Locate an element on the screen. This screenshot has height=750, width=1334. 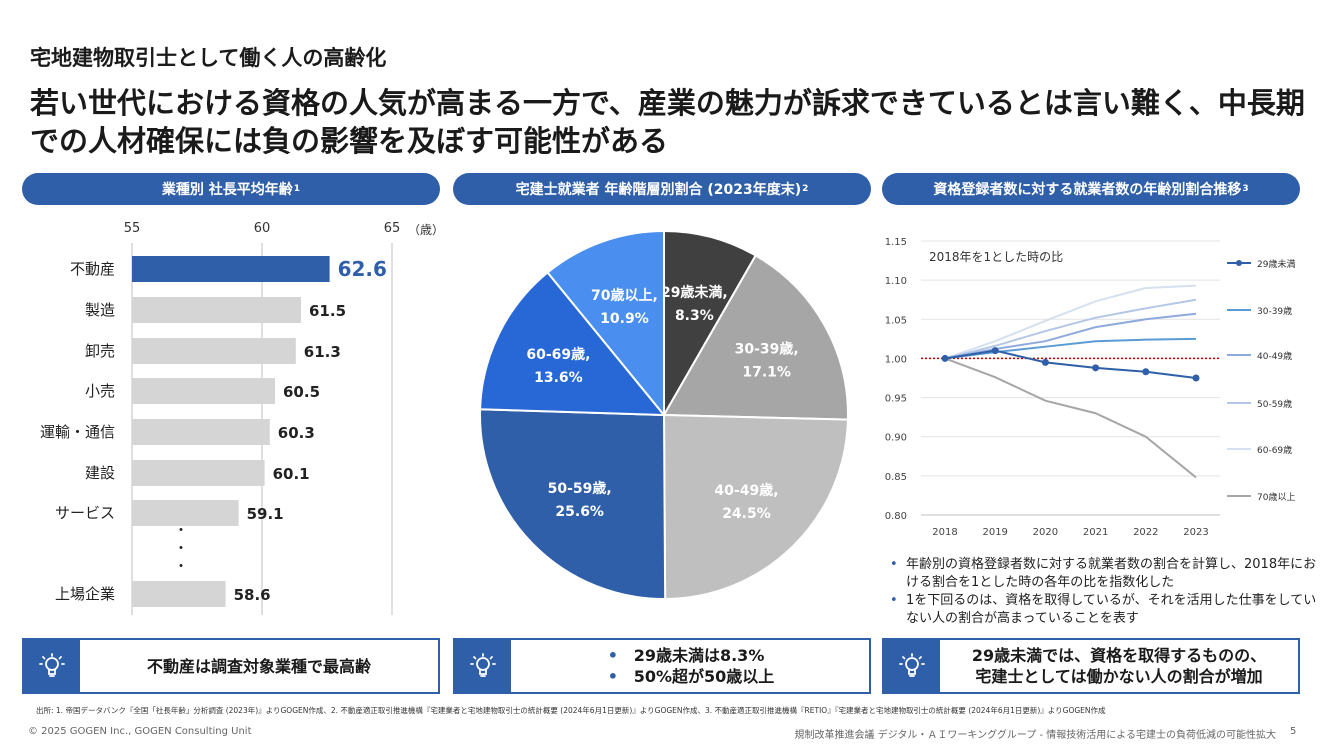
x-tick-label: 55 is located at coordinates (132, 228).